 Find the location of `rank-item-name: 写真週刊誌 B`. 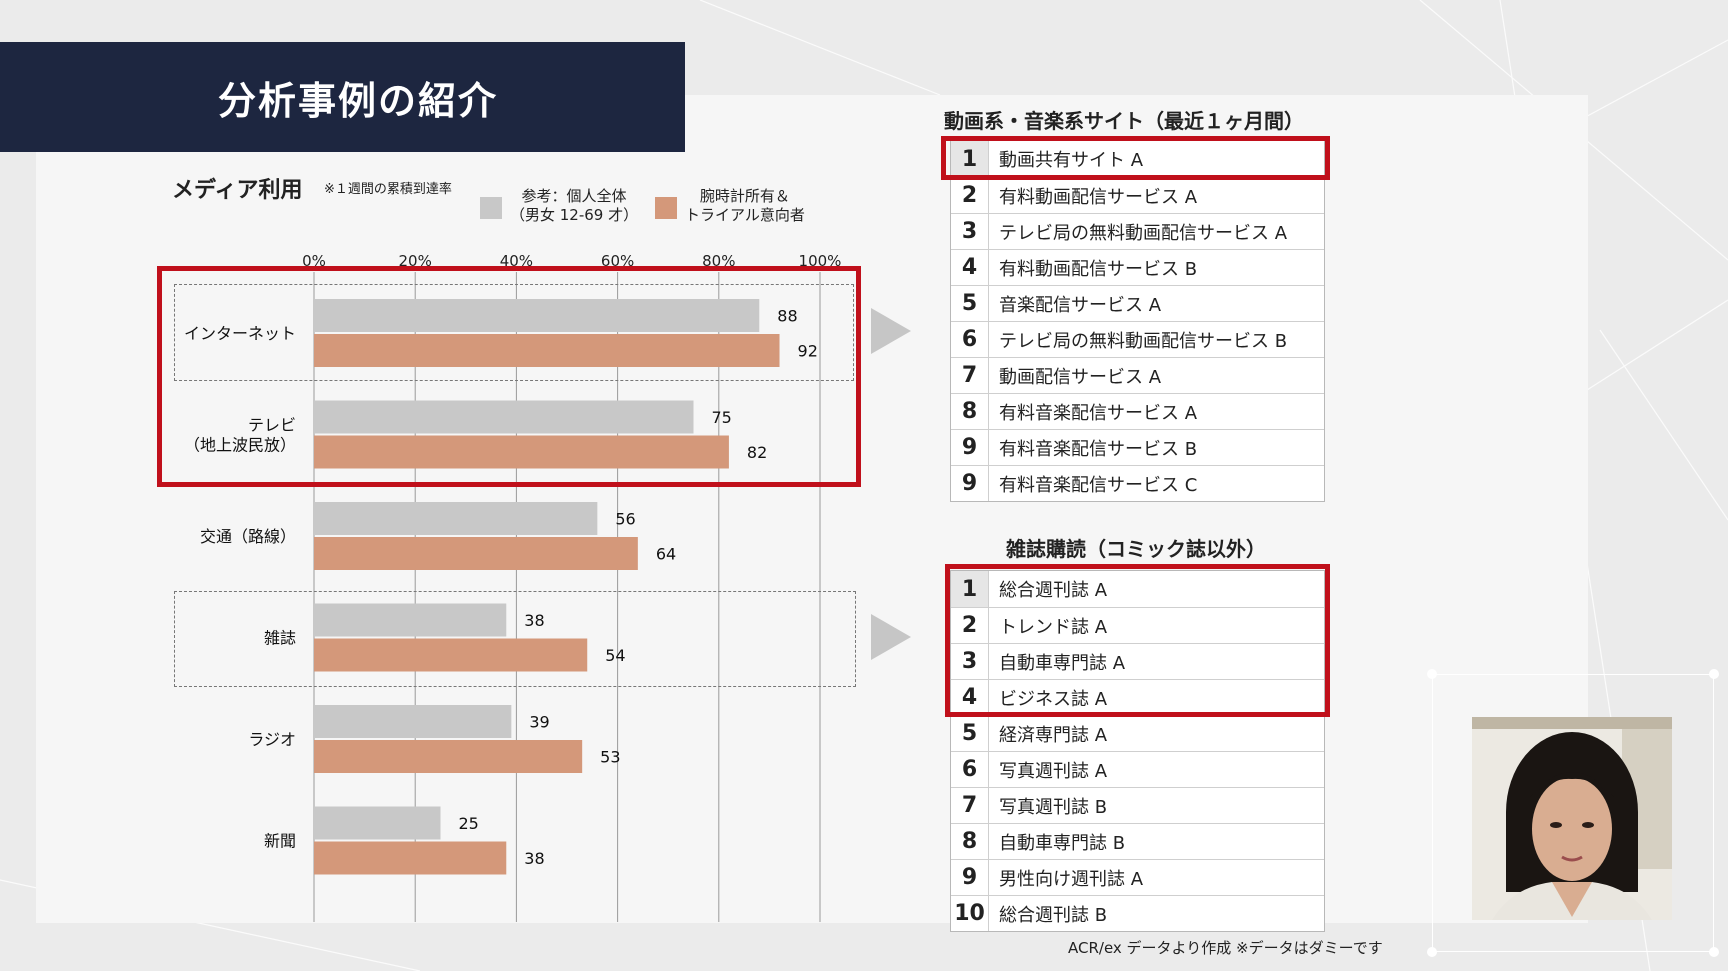

rank-item-name: 写真週刊誌 B is located at coordinates (1053, 807).